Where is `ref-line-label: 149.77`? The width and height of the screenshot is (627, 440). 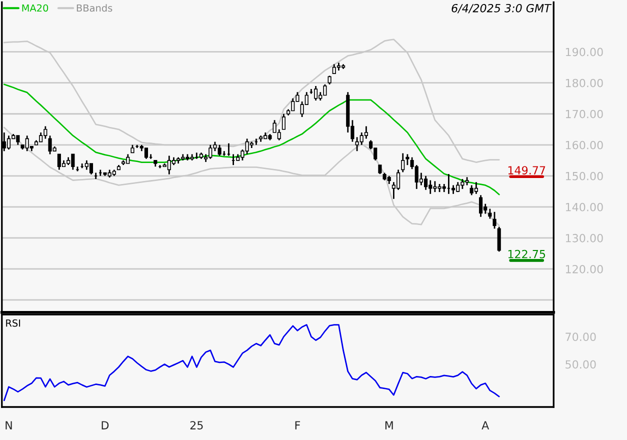
ref-line-label: 149.77 is located at coordinates (527, 170).